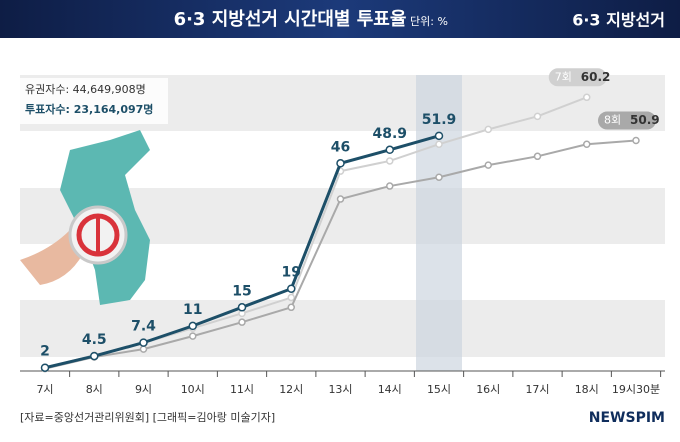 The width and height of the screenshot is (680, 442). Describe the element at coordinates (587, 389) in the screenshot. I see `x-tick-label: 18시` at that location.